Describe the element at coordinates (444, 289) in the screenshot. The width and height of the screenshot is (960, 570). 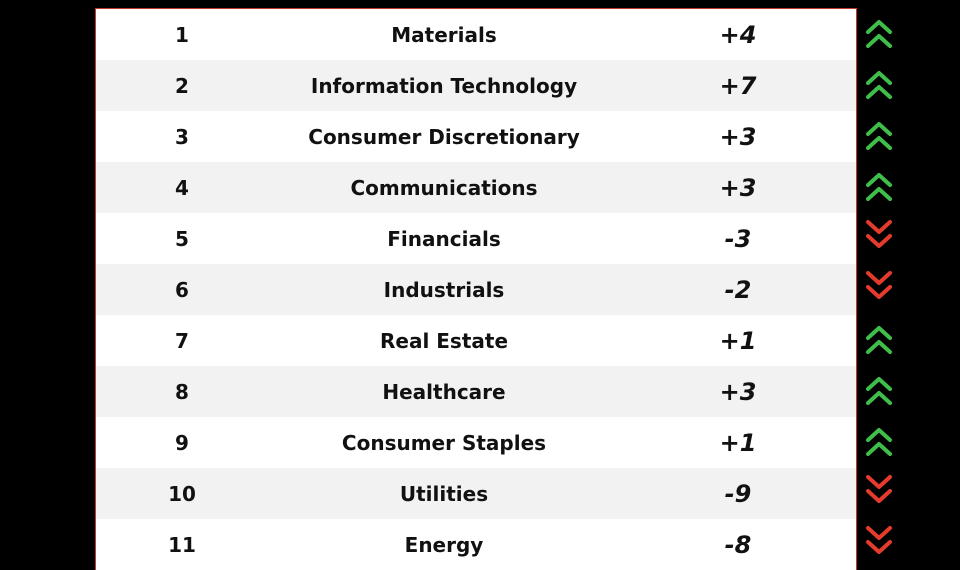
I see `sector-name: Industrials` at that location.